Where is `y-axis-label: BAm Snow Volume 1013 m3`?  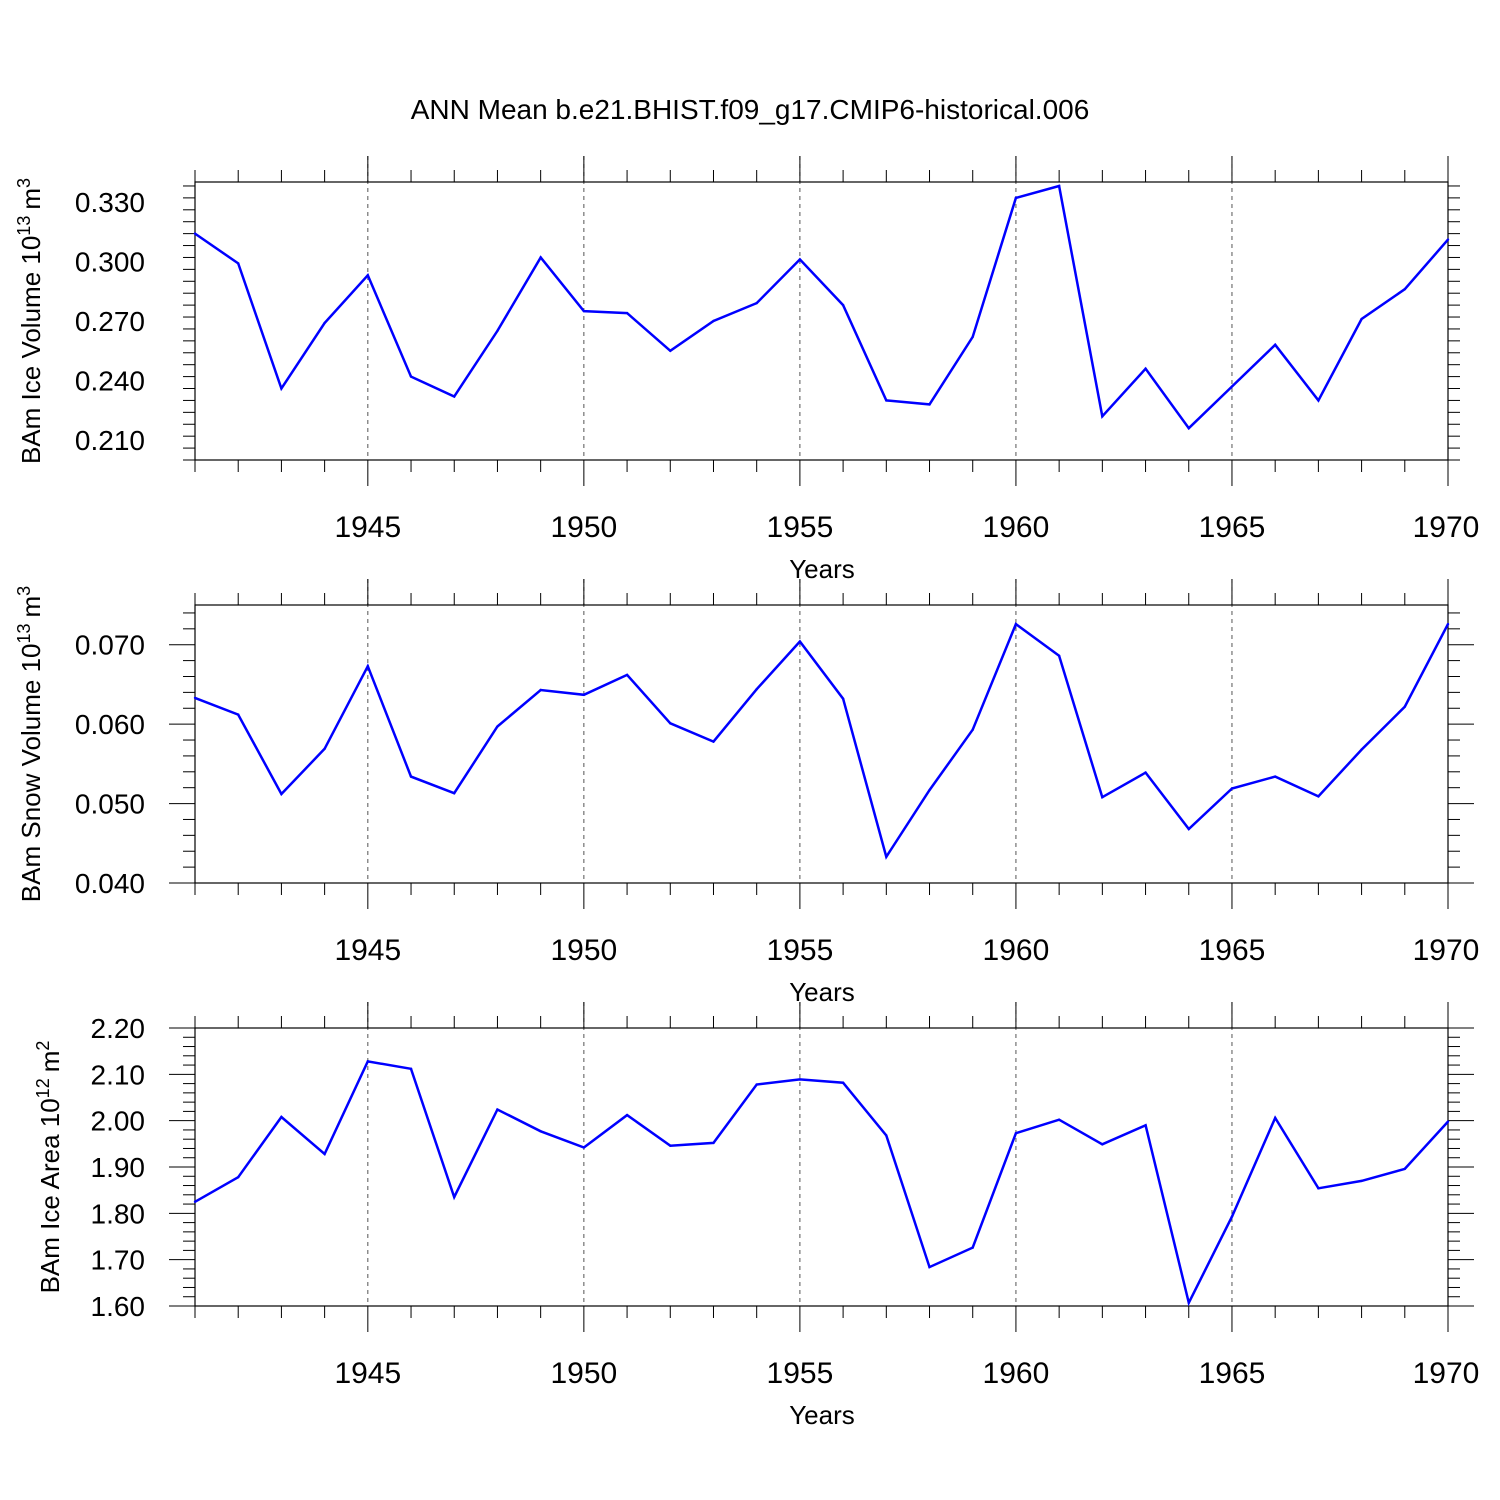
y-axis-label: BAm Snow Volume 1013 m3 is located at coordinates (30, 744).